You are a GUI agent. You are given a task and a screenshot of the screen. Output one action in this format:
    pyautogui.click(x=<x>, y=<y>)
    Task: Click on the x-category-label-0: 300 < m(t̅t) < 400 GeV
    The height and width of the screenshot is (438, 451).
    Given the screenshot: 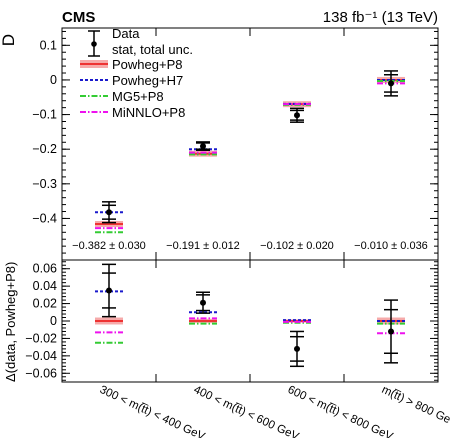 What is the action you would take?
    pyautogui.click(x=152, y=411)
    